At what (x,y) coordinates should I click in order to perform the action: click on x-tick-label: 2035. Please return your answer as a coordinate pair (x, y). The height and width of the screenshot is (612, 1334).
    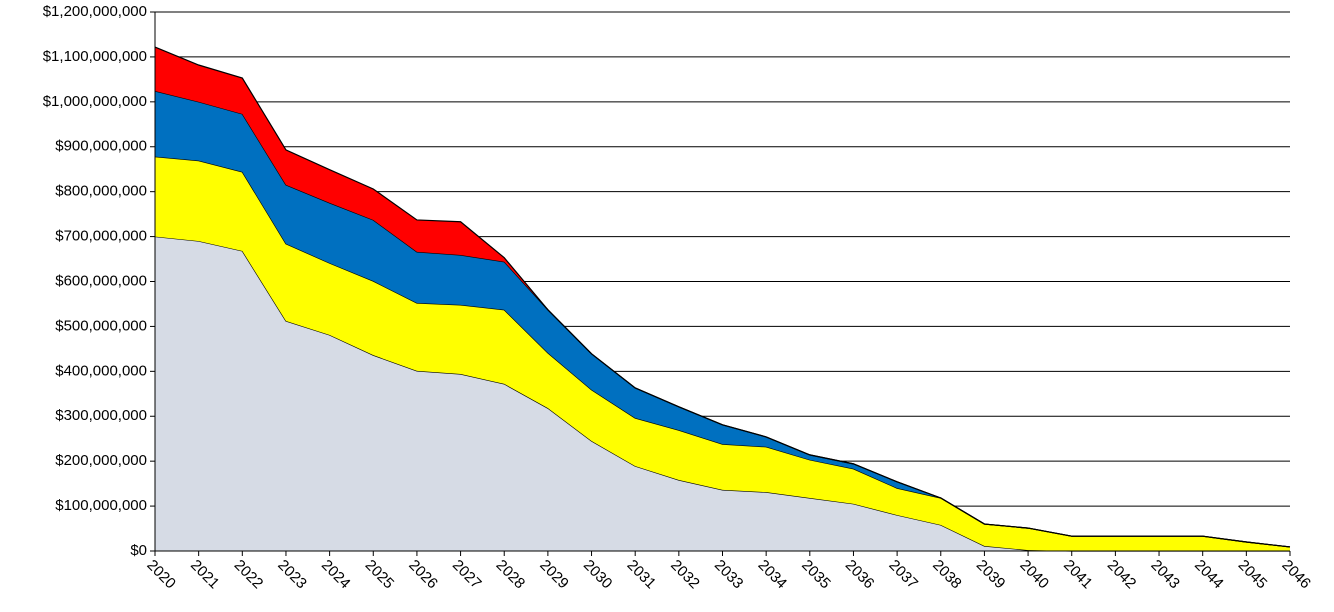
    Looking at the image, I should click on (816, 575).